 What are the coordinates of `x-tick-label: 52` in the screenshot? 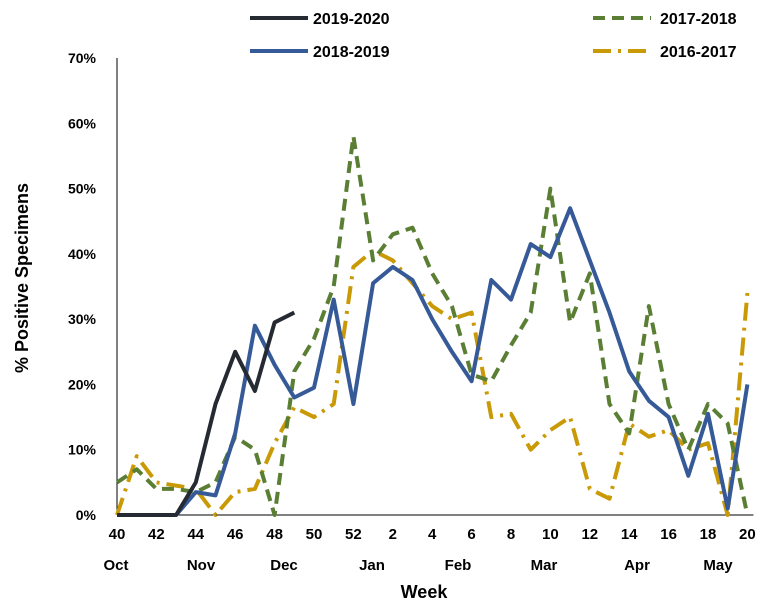 It's located at (353, 534).